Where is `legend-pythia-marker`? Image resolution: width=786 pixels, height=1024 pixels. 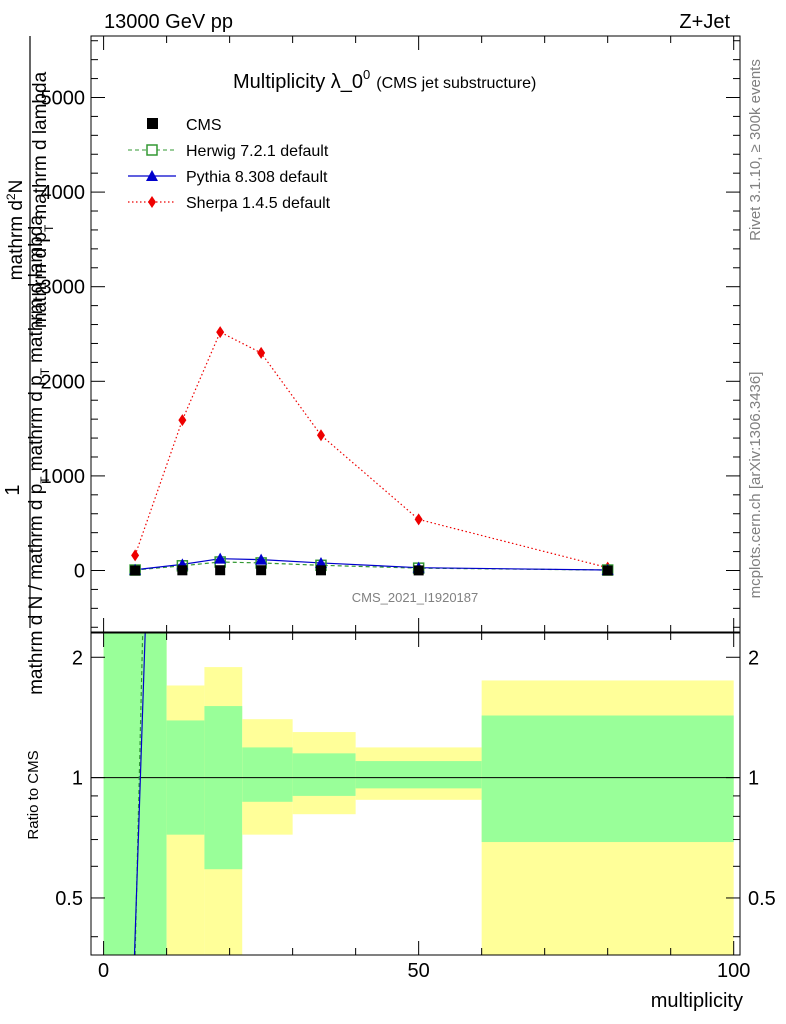 legend-pythia-marker is located at coordinates (152, 175).